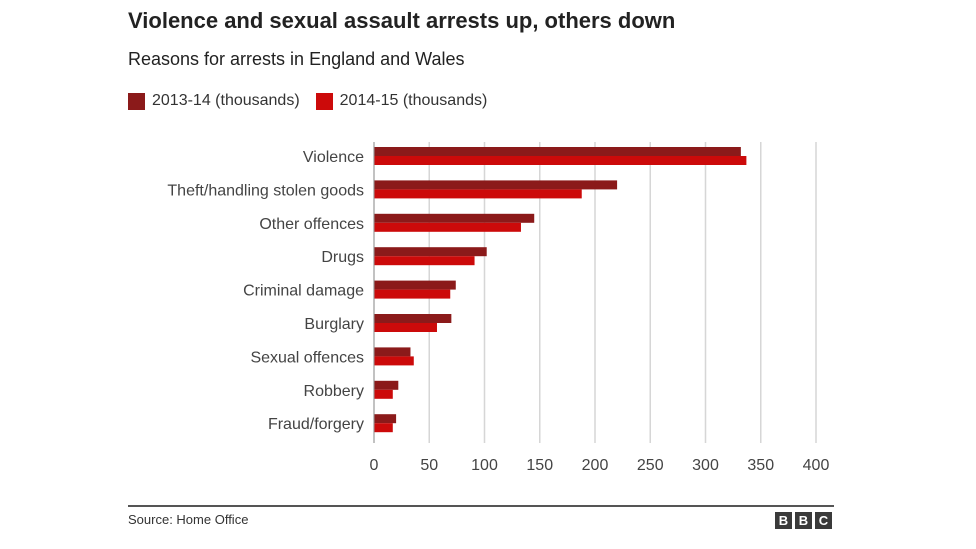 The height and width of the screenshot is (549, 976). I want to click on category-label: Other offences, so click(311, 224).